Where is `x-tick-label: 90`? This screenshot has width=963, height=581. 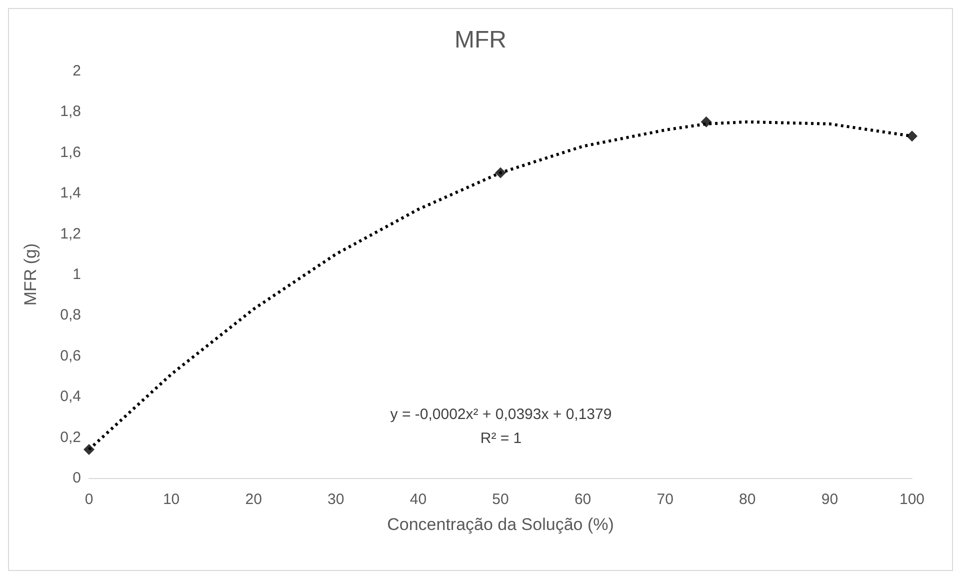
x-tick-label: 90 is located at coordinates (829, 499).